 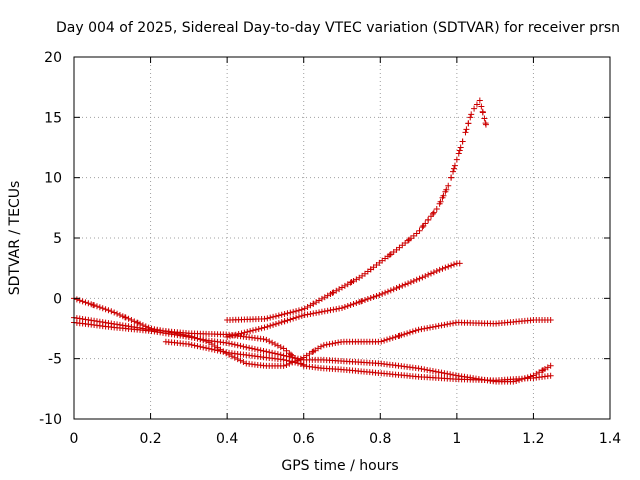 What do you see at coordinates (339, 466) in the screenshot?
I see `x-axis-label: GPS time / hours` at bounding box center [339, 466].